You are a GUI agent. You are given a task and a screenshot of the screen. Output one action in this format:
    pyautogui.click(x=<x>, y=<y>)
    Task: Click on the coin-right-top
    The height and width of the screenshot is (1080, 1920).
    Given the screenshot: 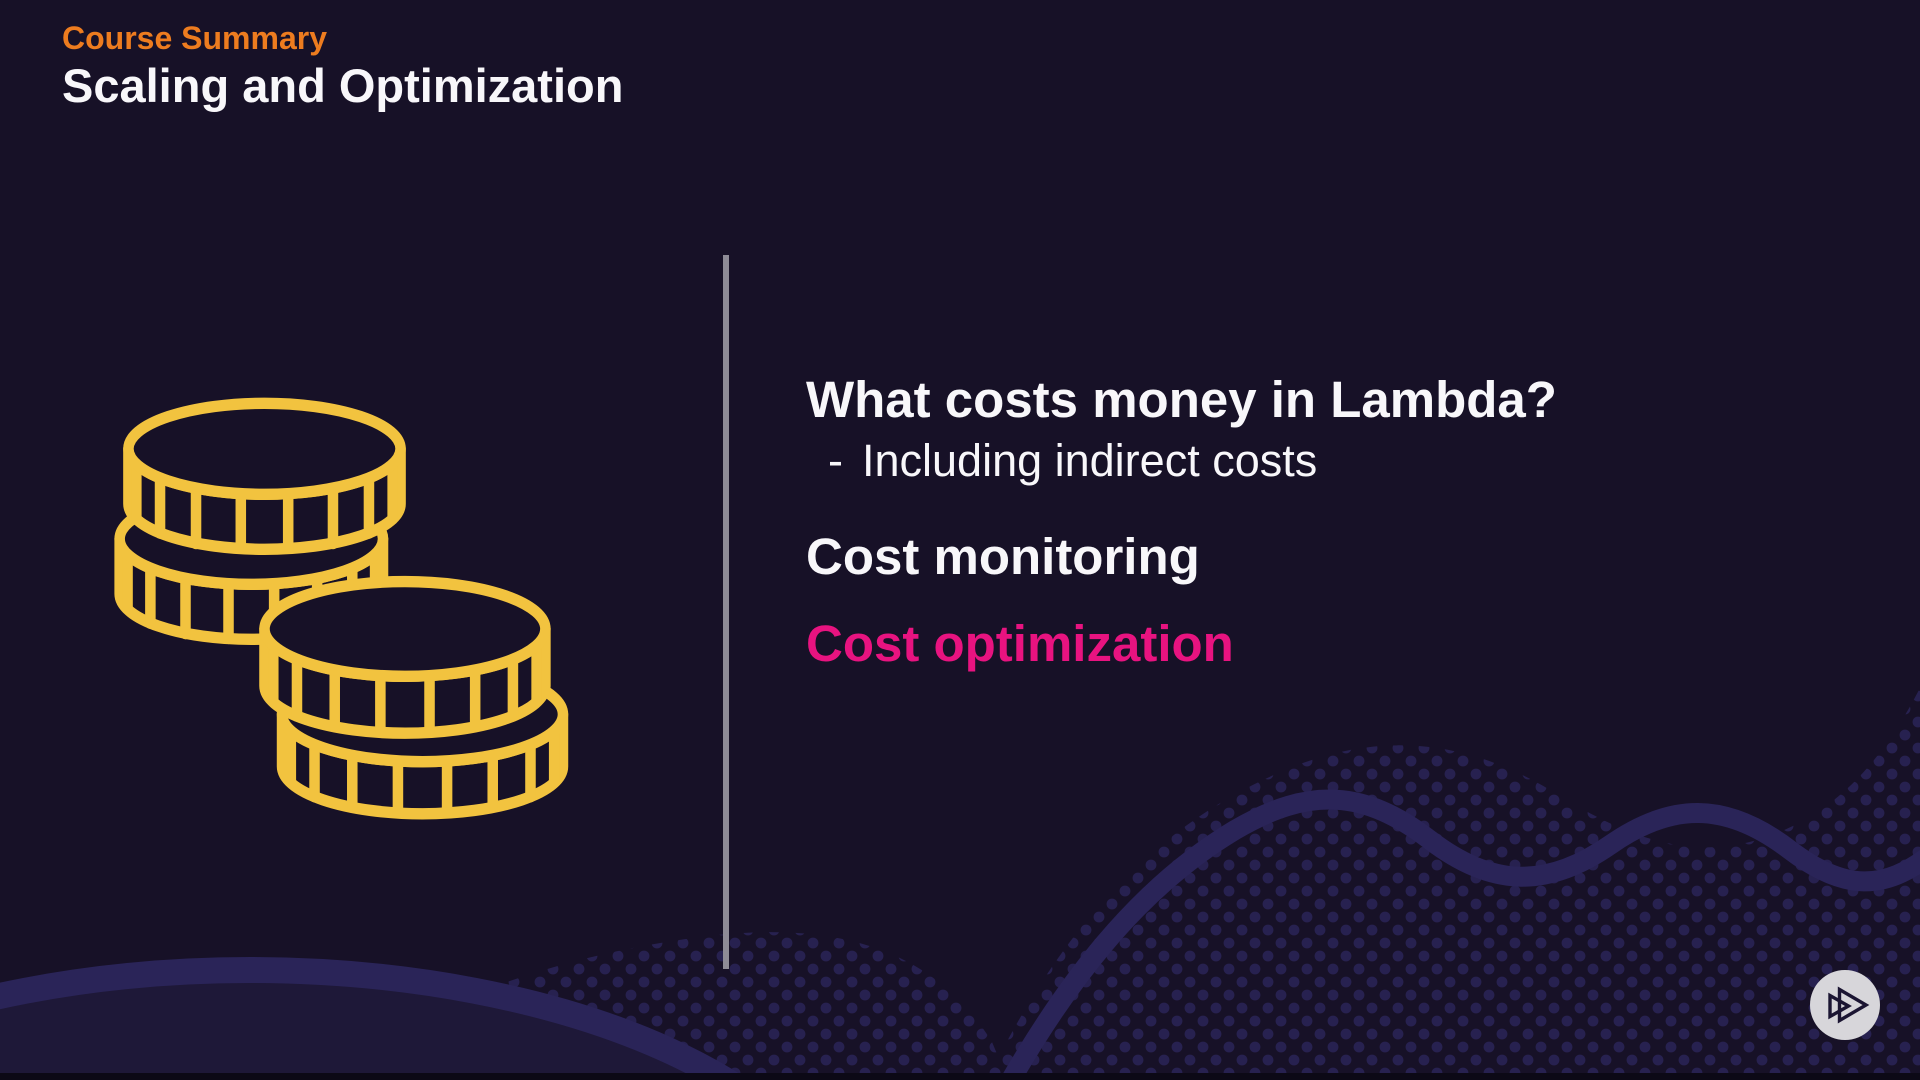 What is the action you would take?
    pyautogui.click(x=405, y=657)
    